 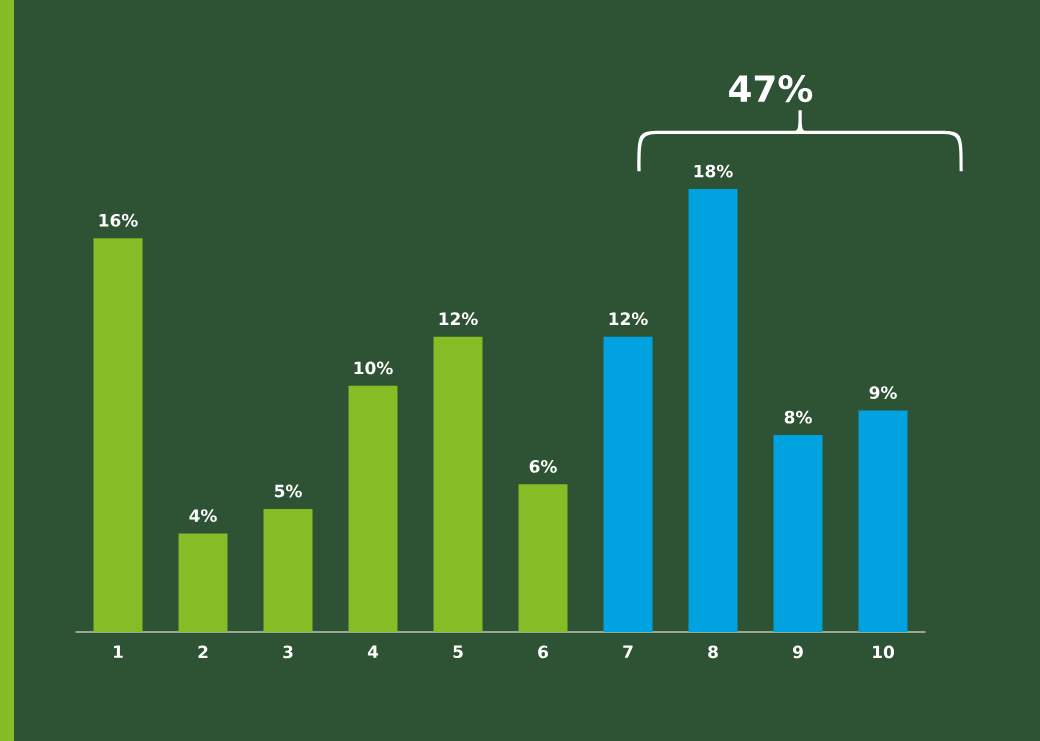 What do you see at coordinates (771, 89) in the screenshot?
I see `text: 47%` at bounding box center [771, 89].